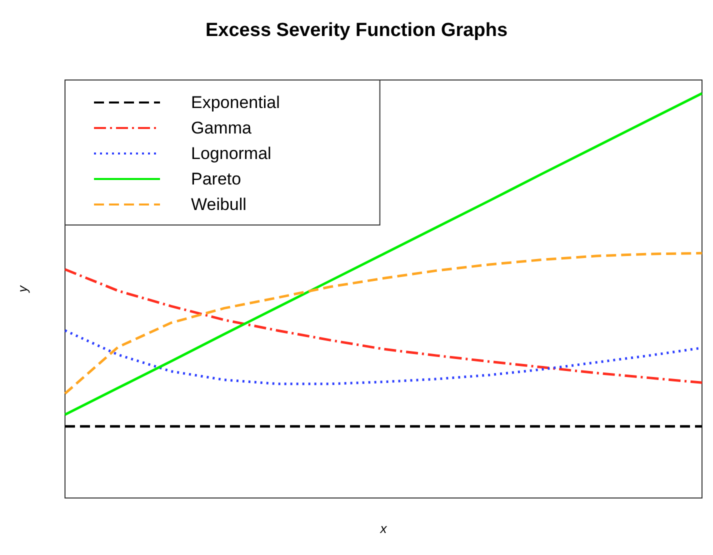 The height and width of the screenshot is (555, 713). Describe the element at coordinates (383, 528) in the screenshot. I see `x-axis-title: x` at that location.